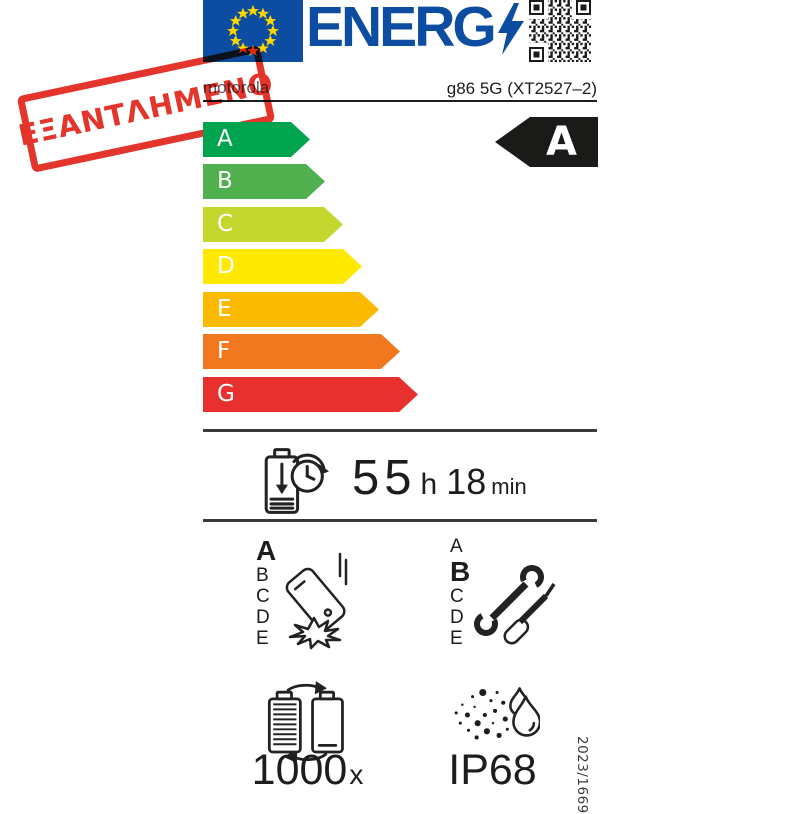  I want to click on brand-name: motorola, so click(236, 87).